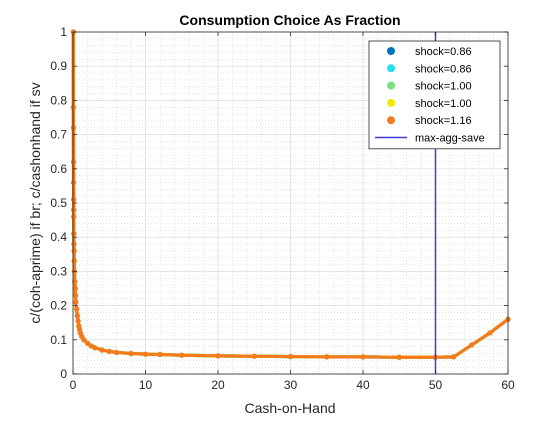  What do you see at coordinates (58, 203) in the screenshot?
I see `y-tick-label: 0.5` at bounding box center [58, 203].